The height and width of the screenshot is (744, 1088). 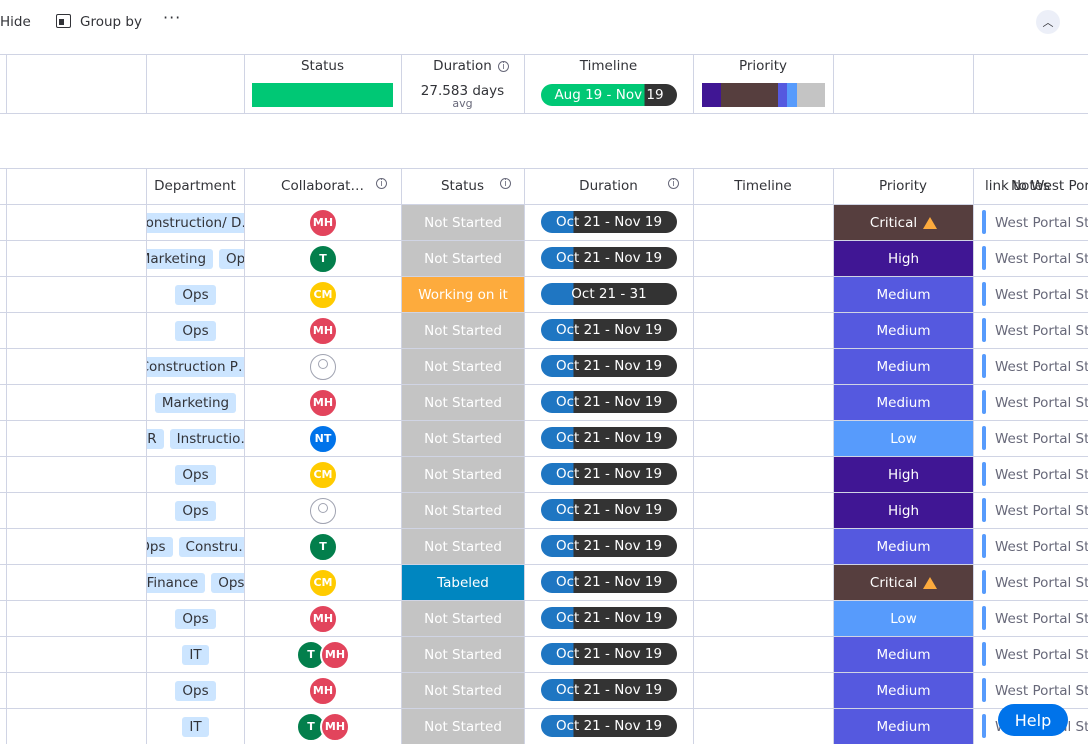 I want to click on department-cell: IT, so click(x=195, y=726).